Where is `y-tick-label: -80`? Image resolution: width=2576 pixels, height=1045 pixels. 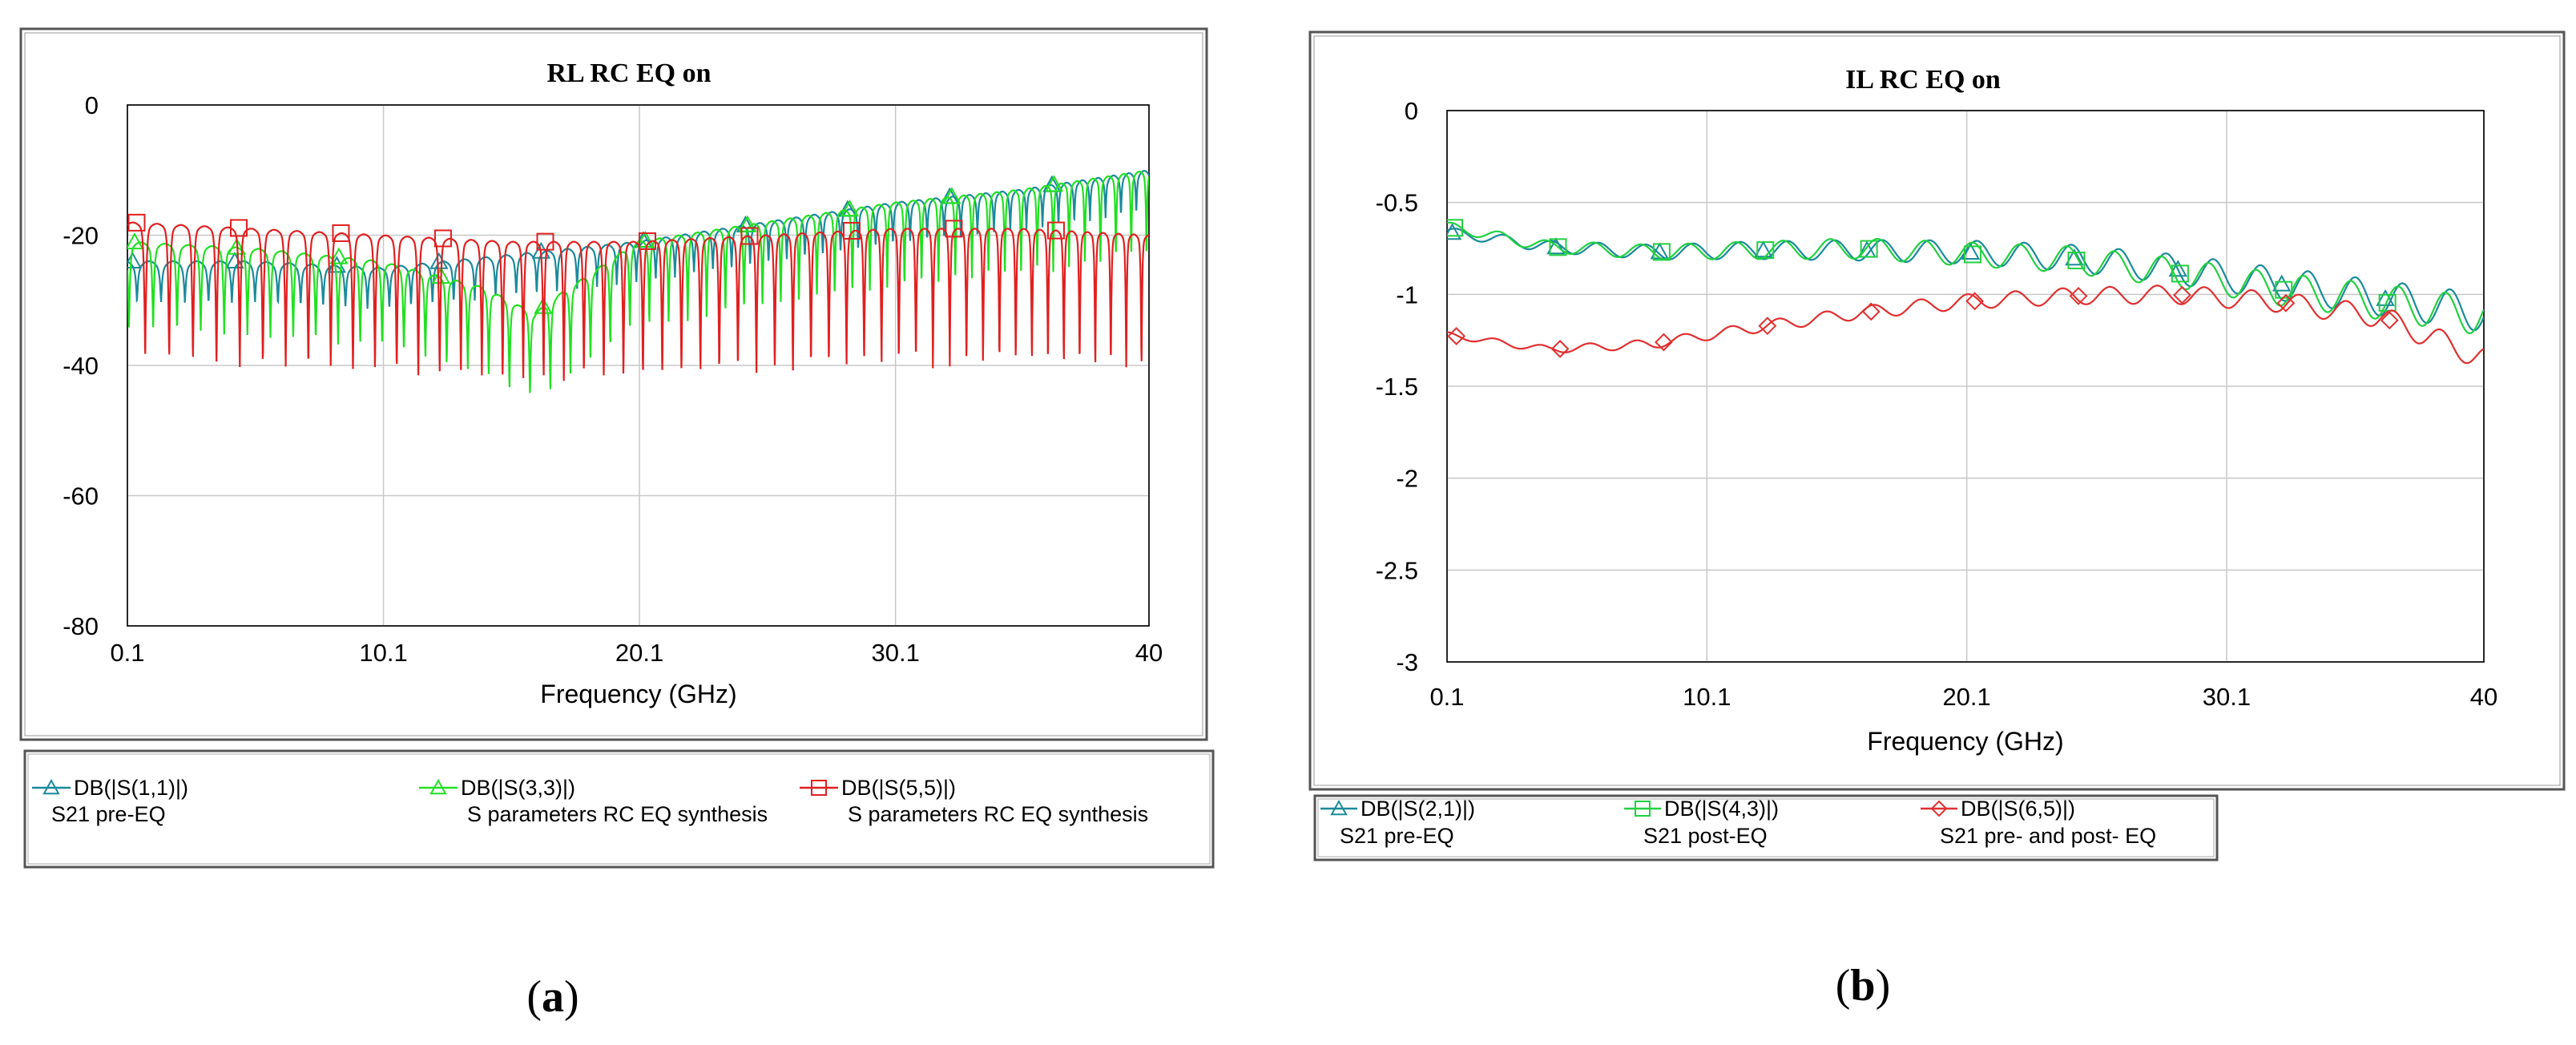
y-tick-label: -80 is located at coordinates (80, 626).